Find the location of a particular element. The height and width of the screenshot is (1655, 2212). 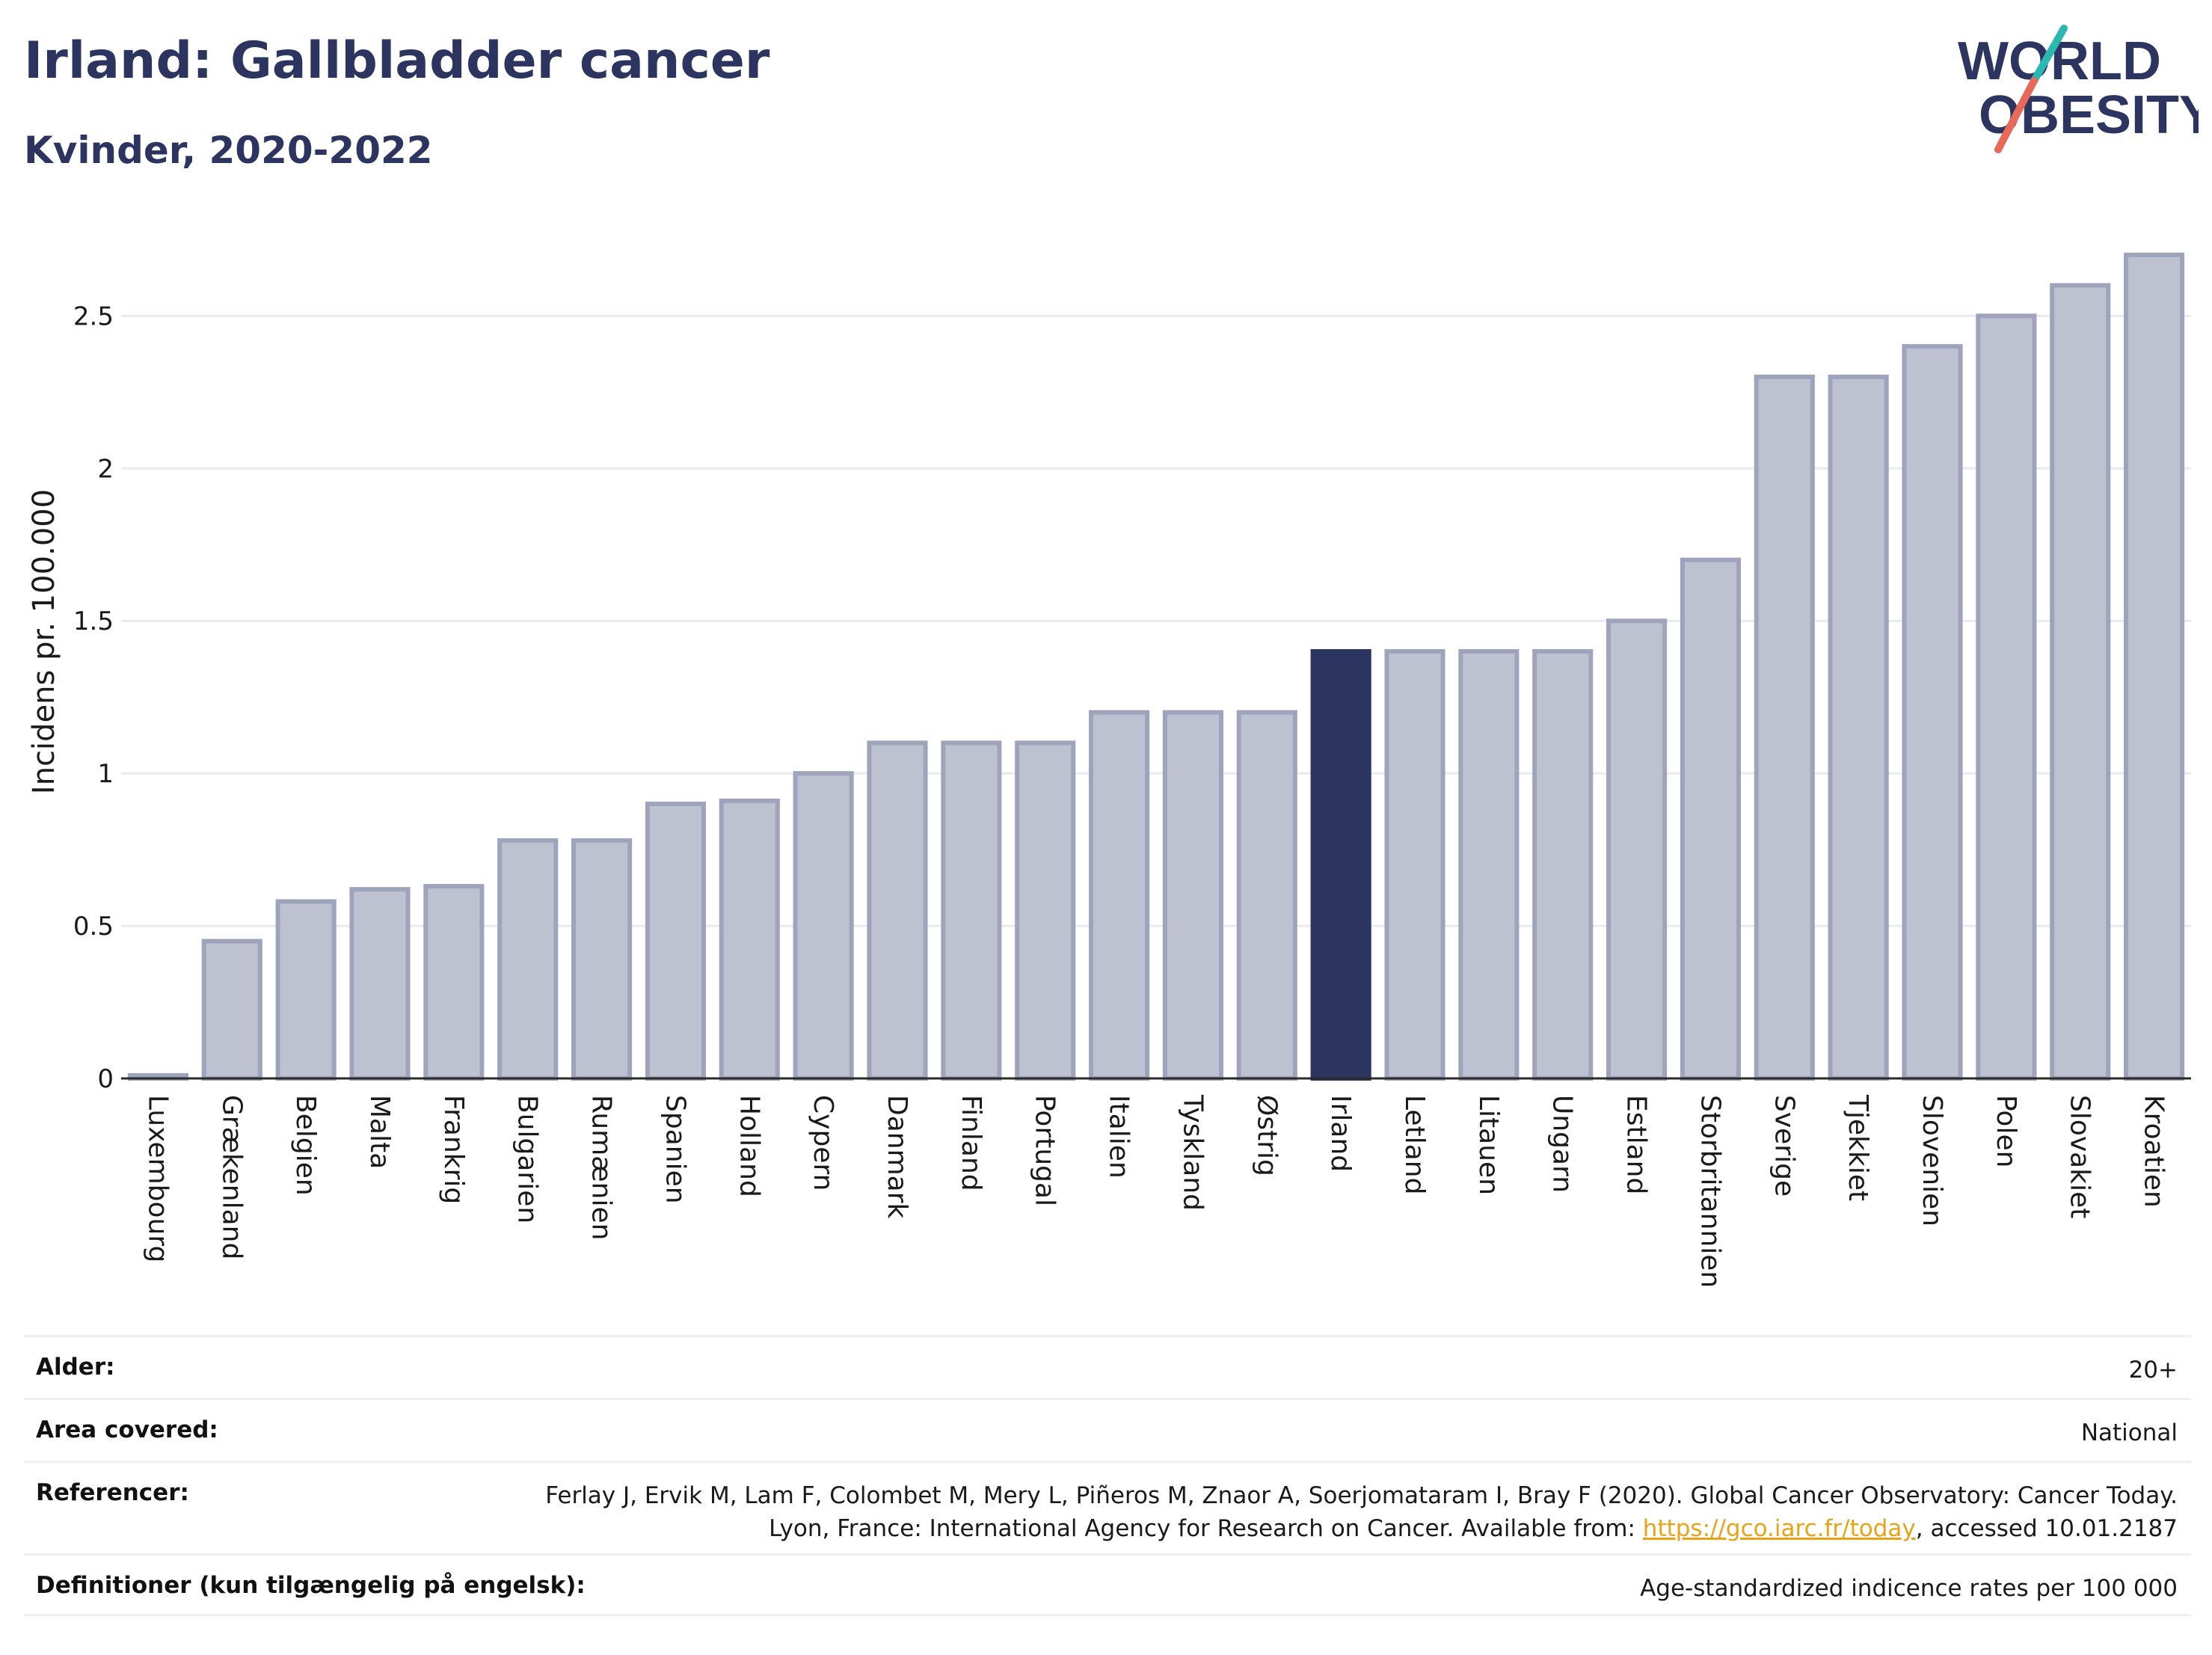

logo-slash-coral is located at coordinates (2016, 115).